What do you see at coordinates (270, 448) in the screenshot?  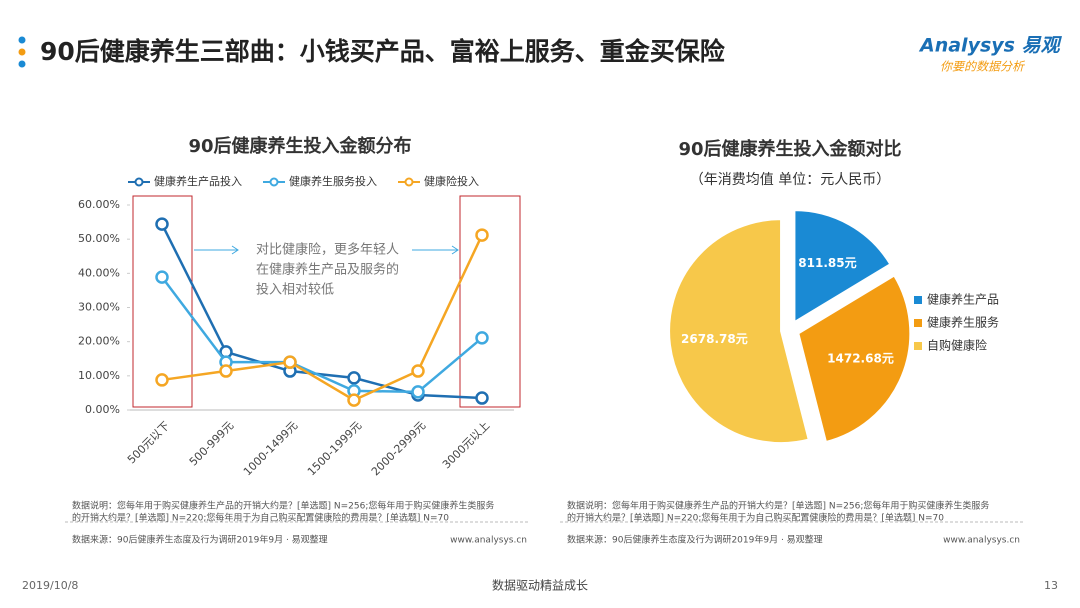 I see `x-tick-label: 1000-1499元` at bounding box center [270, 448].